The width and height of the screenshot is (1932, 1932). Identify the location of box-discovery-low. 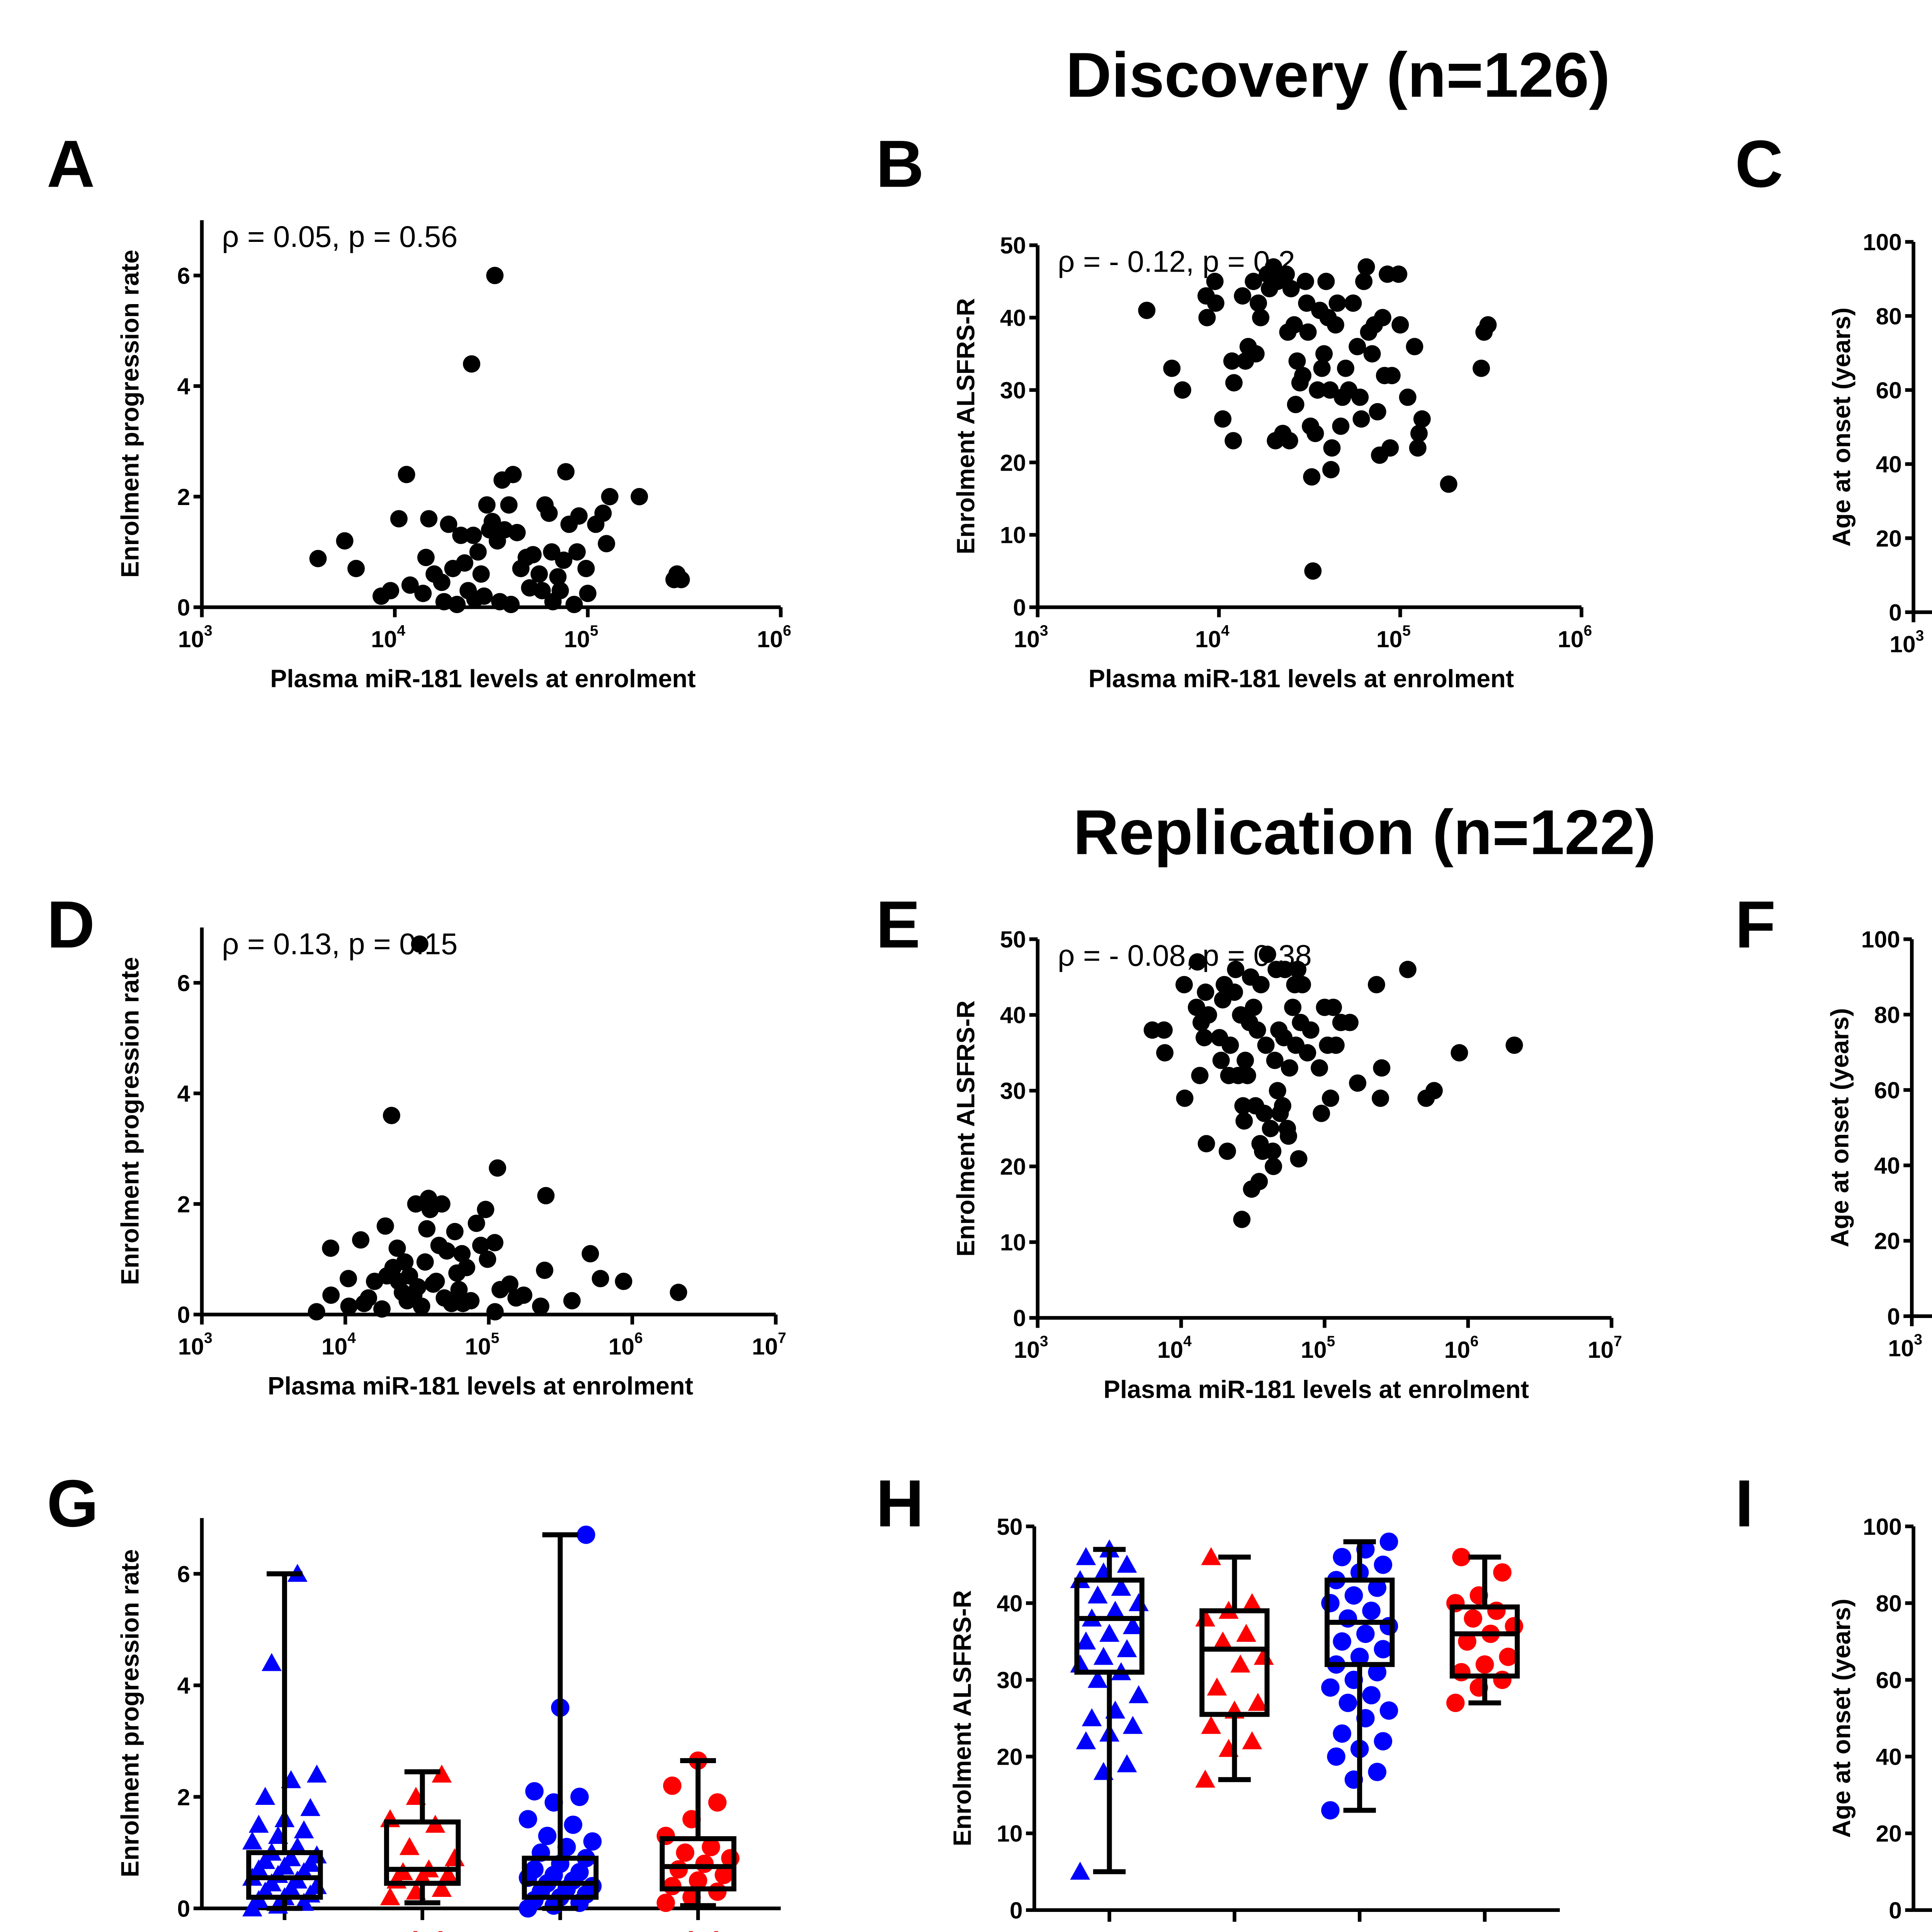
(1109, 1730).